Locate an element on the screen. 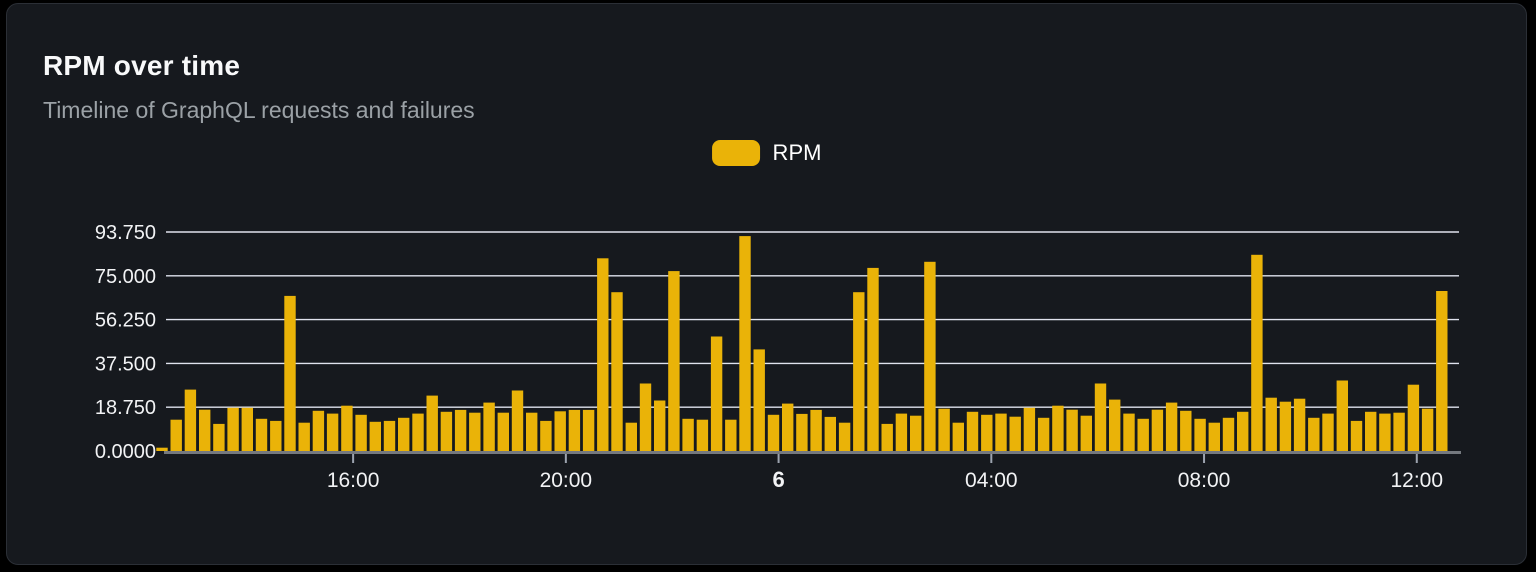 This screenshot has width=1536, height=572. y-tick-label: 37.500 is located at coordinates (125, 364).